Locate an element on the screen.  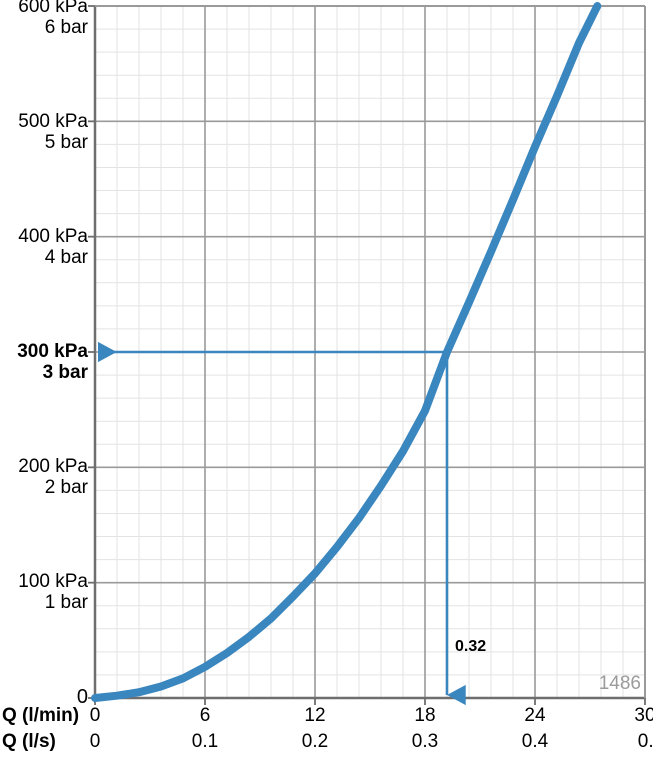
x-axis-row-ls: Q (l/s) 0 0.1 0.2 0.3 0.4 0.5 is located at coordinates (326, 744).